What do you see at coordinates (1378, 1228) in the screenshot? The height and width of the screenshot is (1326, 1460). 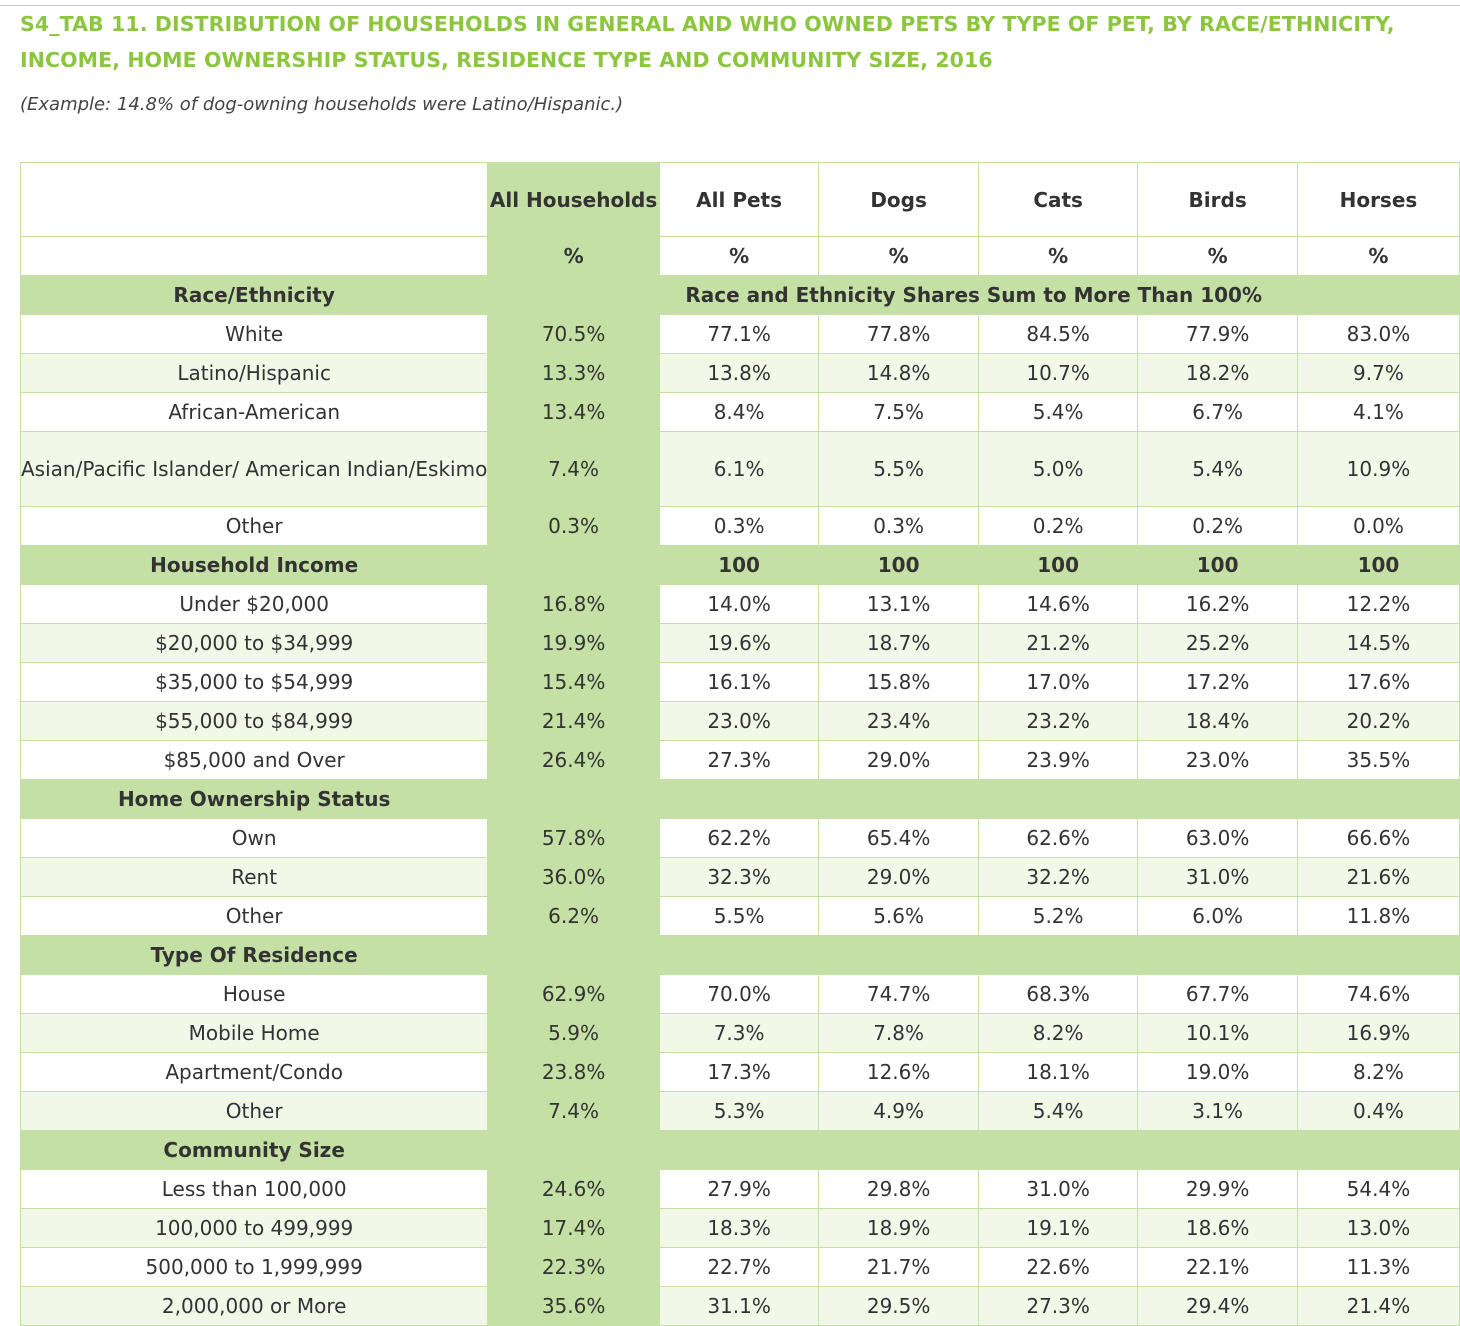 I see `cell-horses: 13.0%` at bounding box center [1378, 1228].